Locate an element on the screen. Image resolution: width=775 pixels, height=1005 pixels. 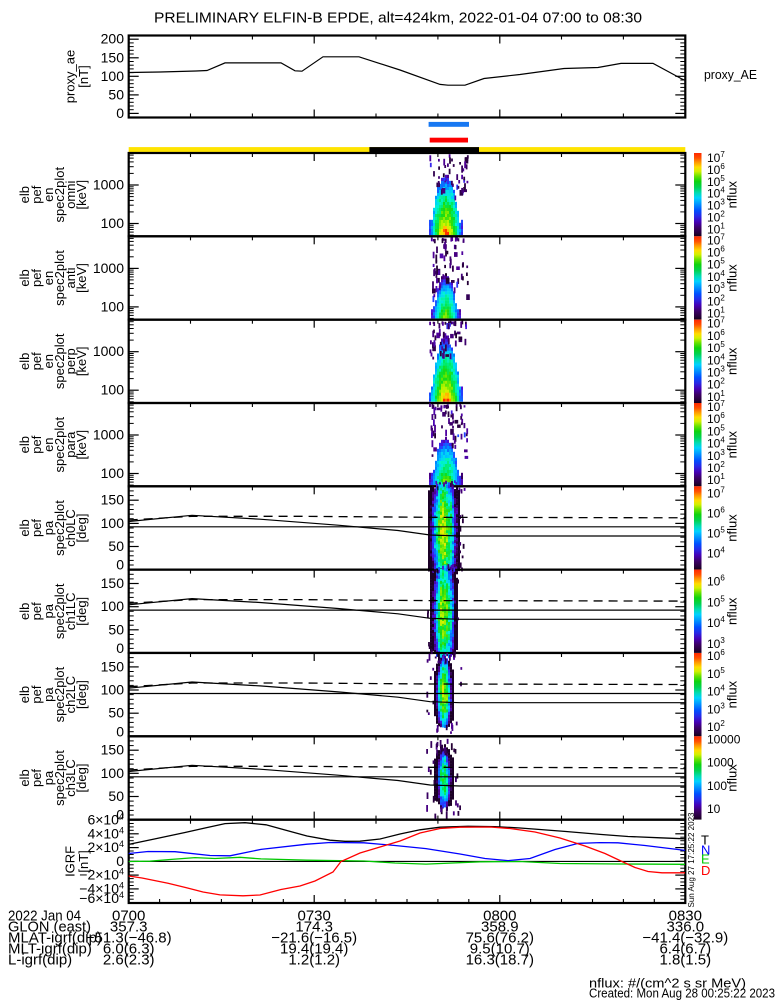
svg-text: 1.8(1.5) is located at coordinates (685, 960).